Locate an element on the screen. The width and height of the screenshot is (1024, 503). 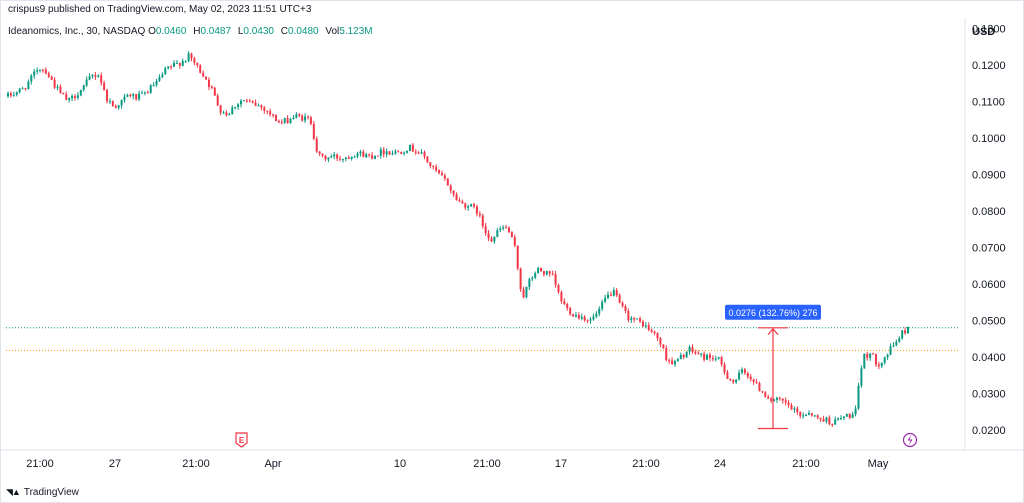
low-value: 0.0430 is located at coordinates (258, 31).